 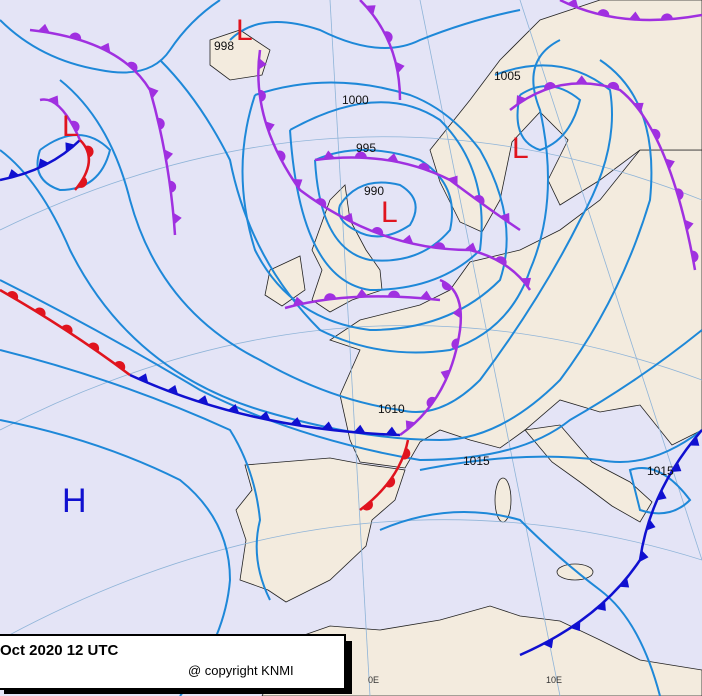 I want to click on isobar-label: 990, so click(x=374, y=191).